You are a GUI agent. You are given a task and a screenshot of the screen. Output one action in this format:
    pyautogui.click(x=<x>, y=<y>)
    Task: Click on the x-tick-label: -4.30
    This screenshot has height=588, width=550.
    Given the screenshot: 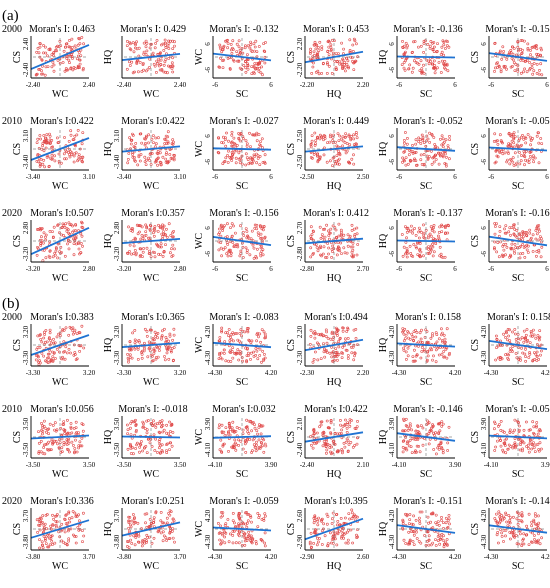 What is the action you would take?
    pyautogui.click(x=215, y=373)
    